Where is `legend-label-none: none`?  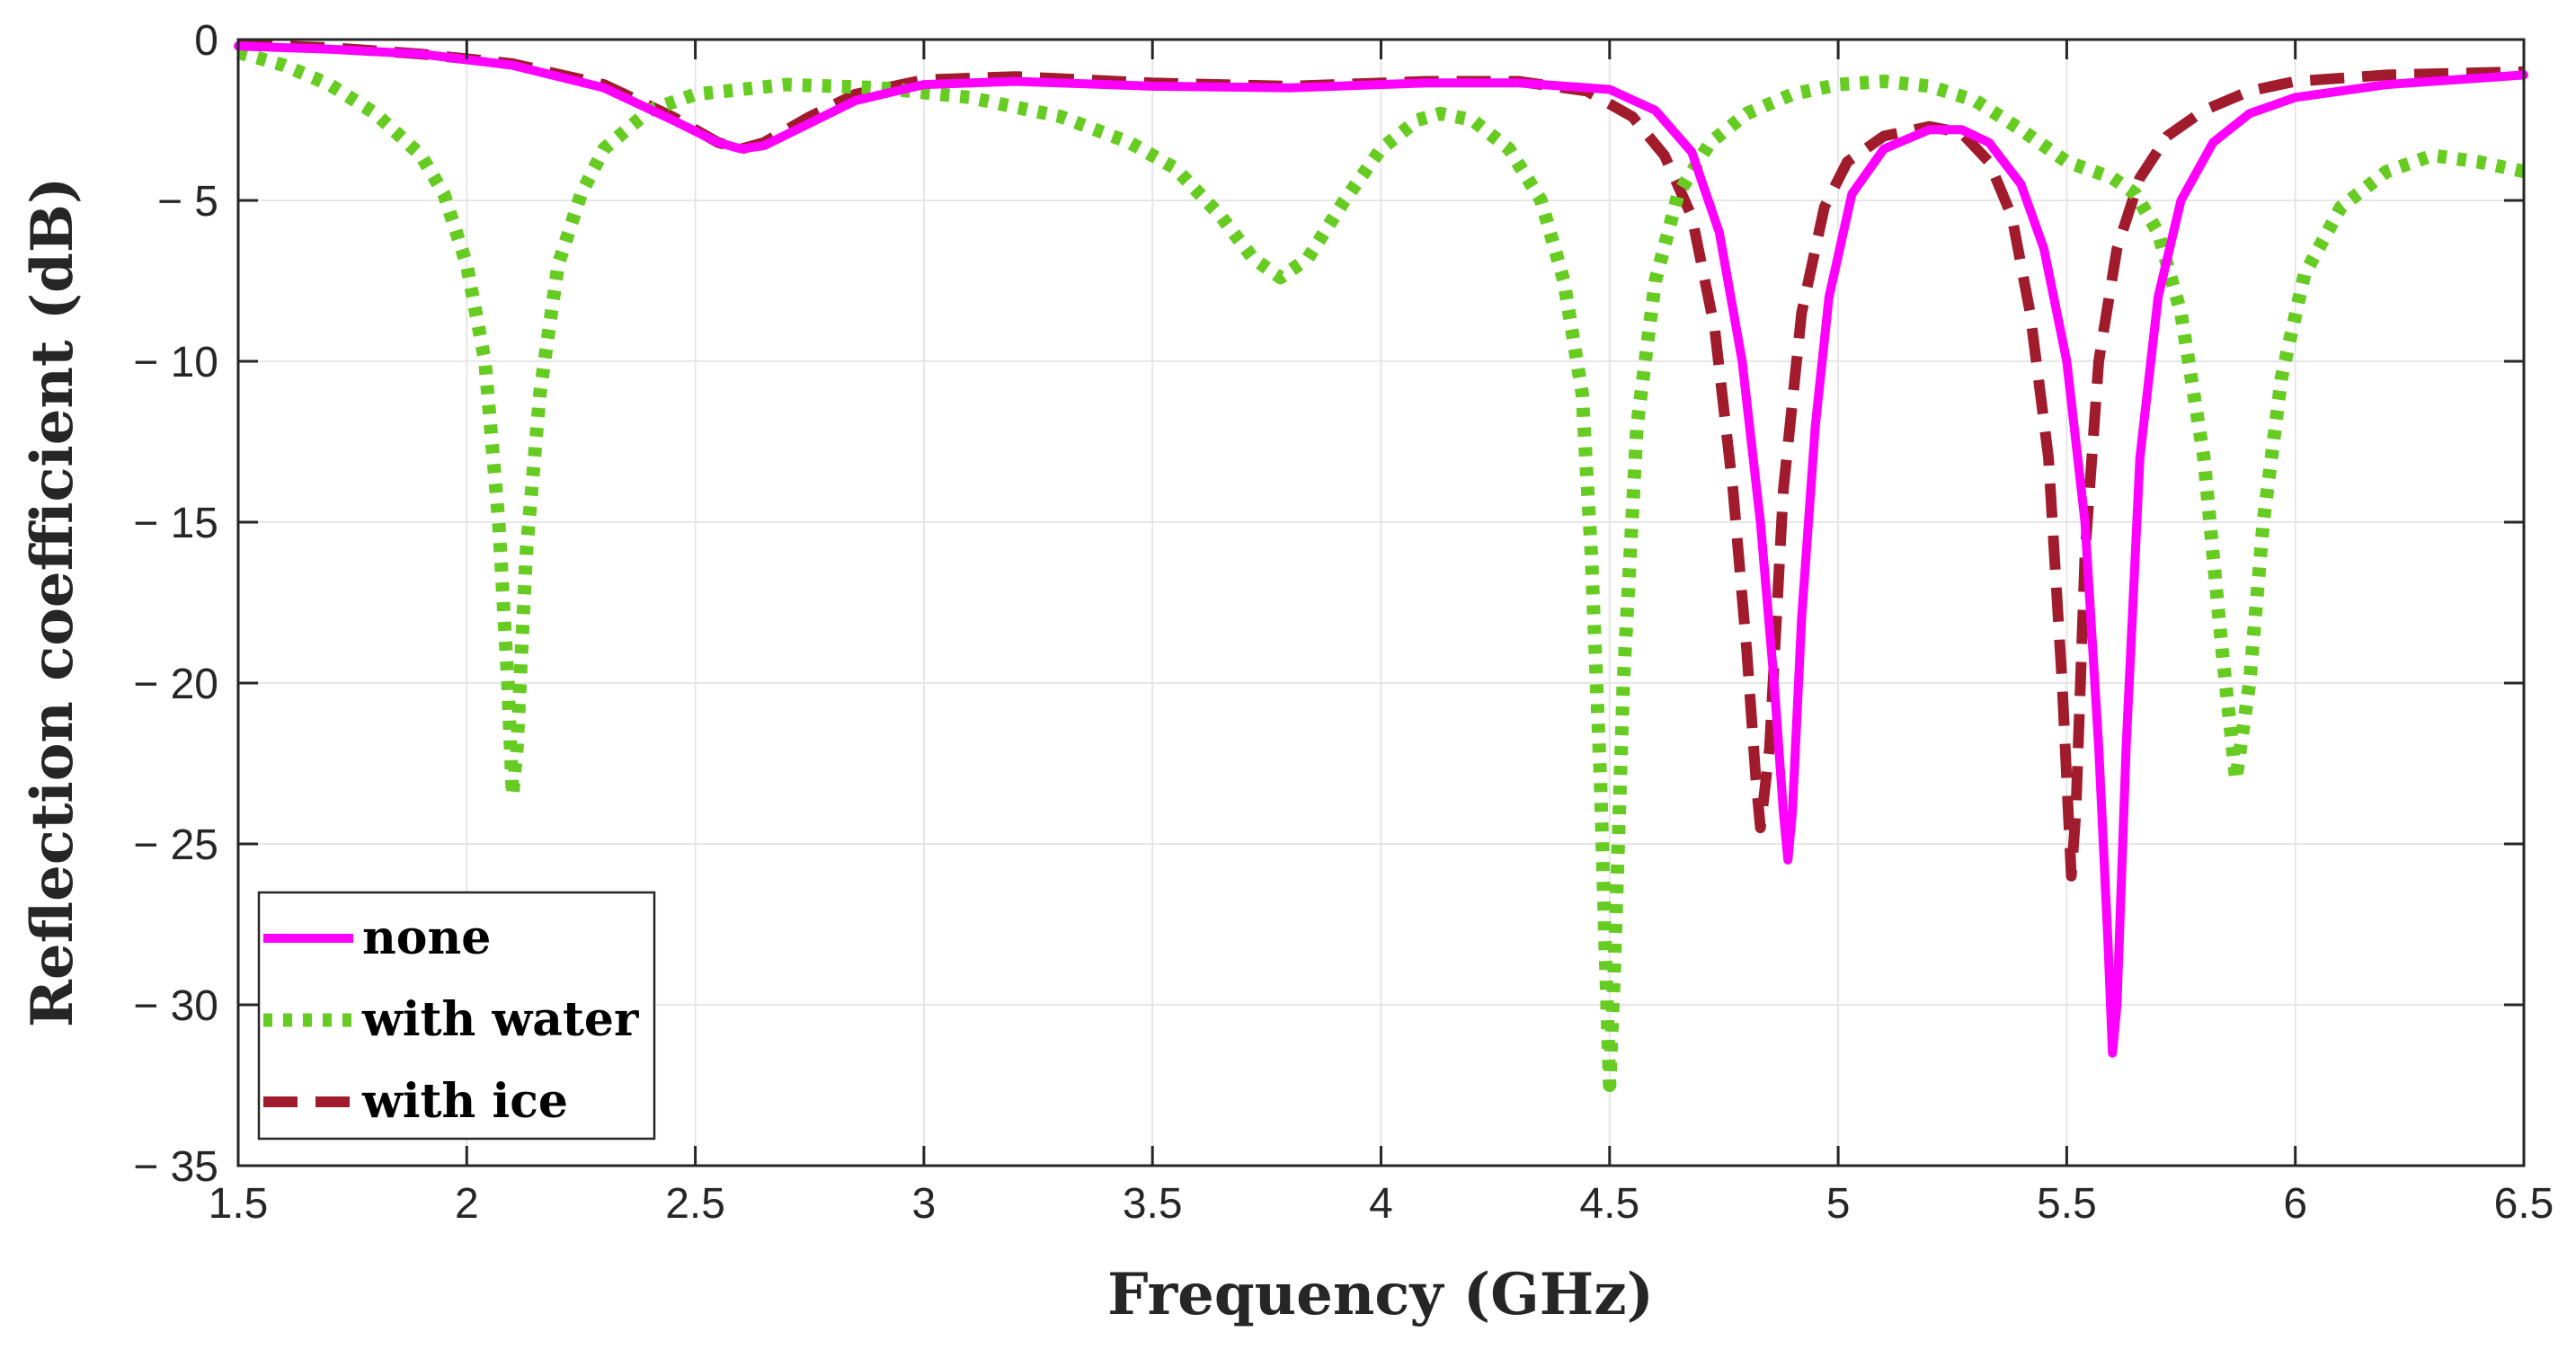
legend-label-none: none is located at coordinates (426, 938).